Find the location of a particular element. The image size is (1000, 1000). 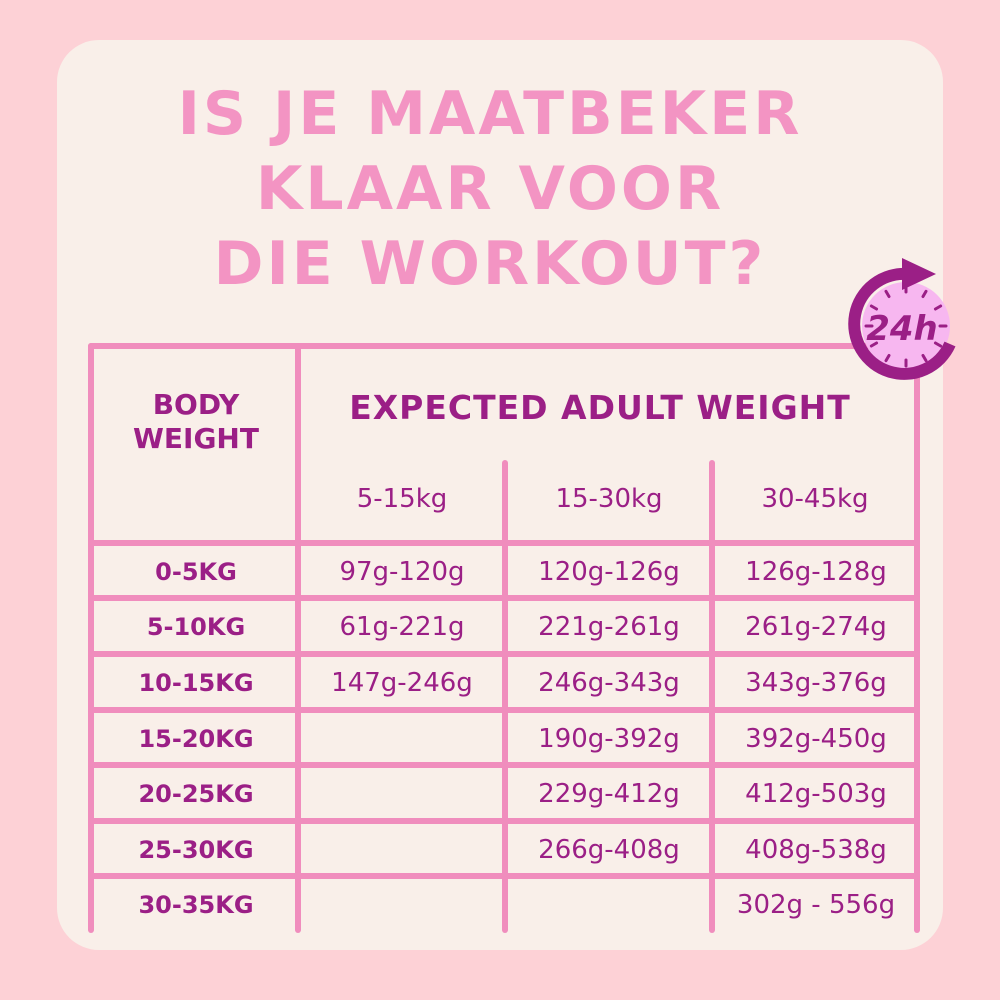

row-label: 30-35KG is located at coordinates (196, 905).